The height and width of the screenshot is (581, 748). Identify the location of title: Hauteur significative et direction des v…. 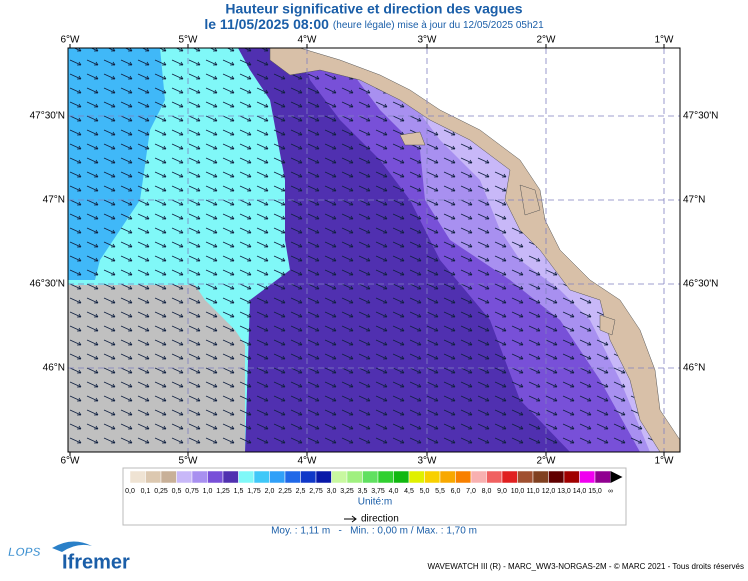
(373, 9).